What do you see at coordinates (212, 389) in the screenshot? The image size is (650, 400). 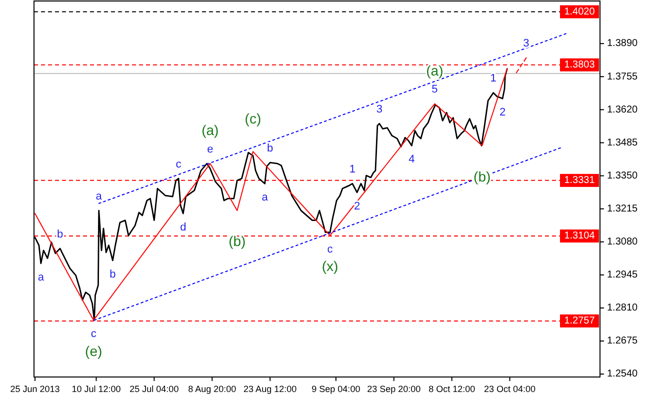 I see `x-tick-label: 8 Aug 20:00` at bounding box center [212, 389].